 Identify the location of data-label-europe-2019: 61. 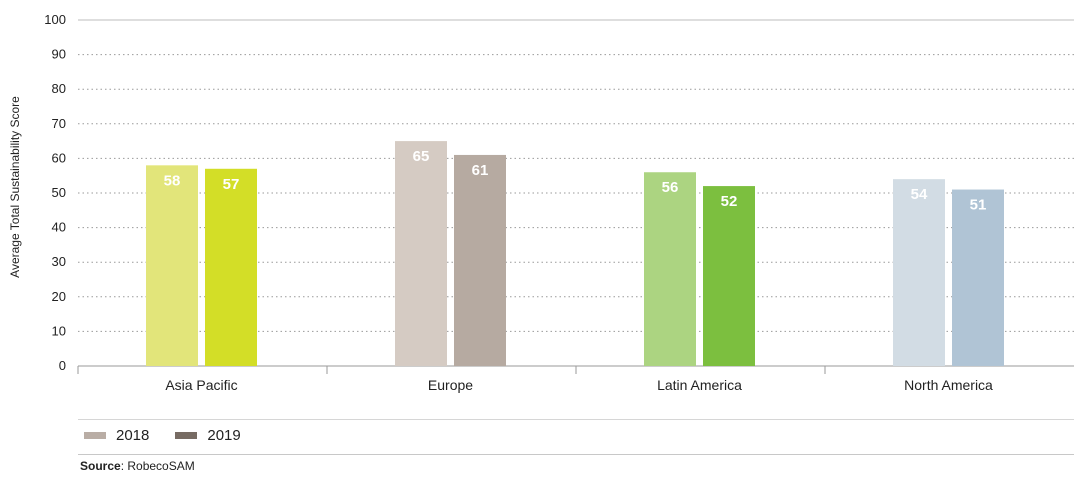
(480, 170).